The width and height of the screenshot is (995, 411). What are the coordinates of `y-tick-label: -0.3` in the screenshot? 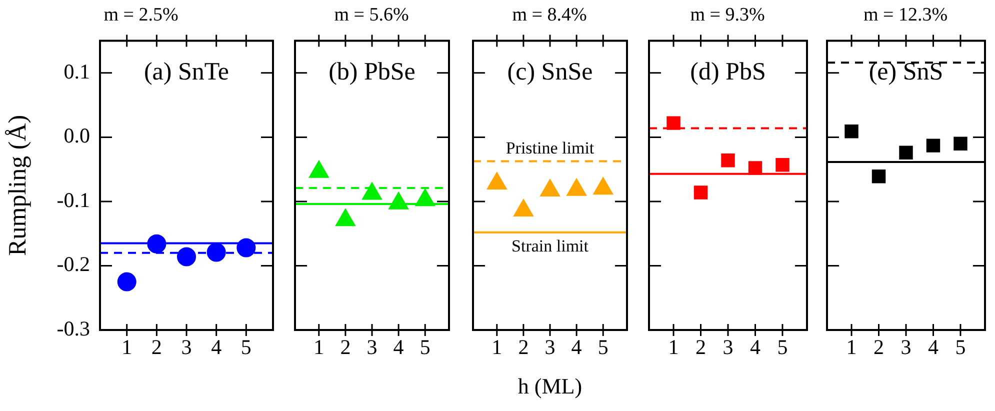 It's located at (73, 328).